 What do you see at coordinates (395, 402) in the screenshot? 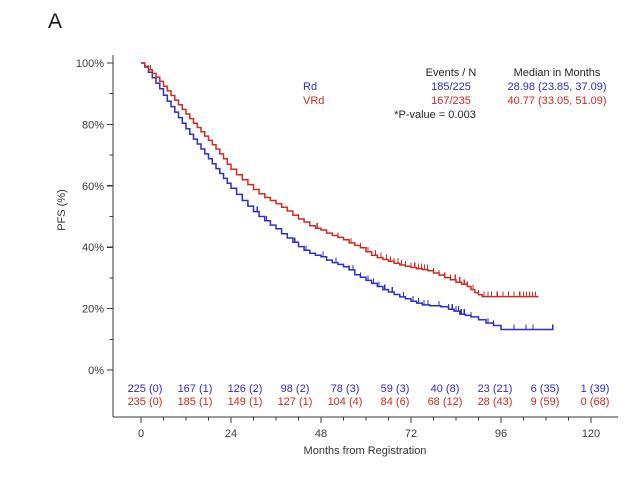
I see `risk-count-cell: 84 (6)` at bounding box center [395, 402].